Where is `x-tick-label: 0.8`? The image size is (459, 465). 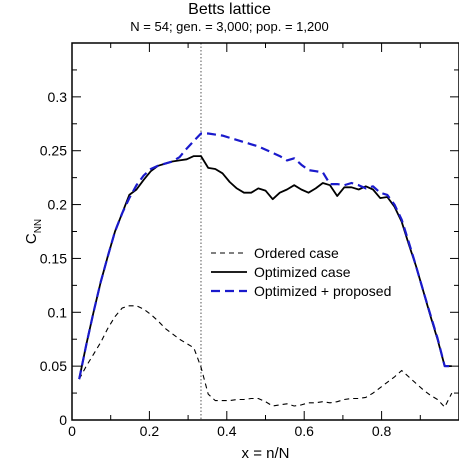 x-tick-label: 0.8 is located at coordinates (382, 431).